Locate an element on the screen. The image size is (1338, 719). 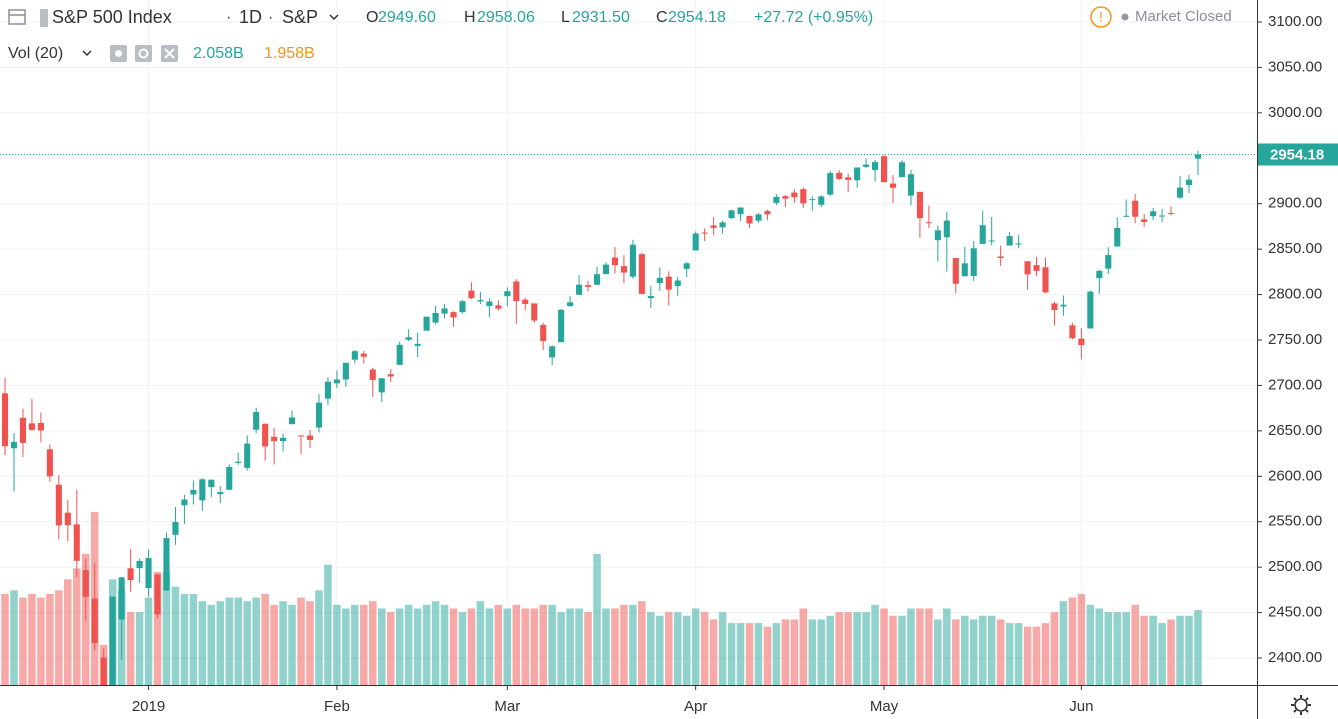
menu-icon is located at coordinates (17, 17).